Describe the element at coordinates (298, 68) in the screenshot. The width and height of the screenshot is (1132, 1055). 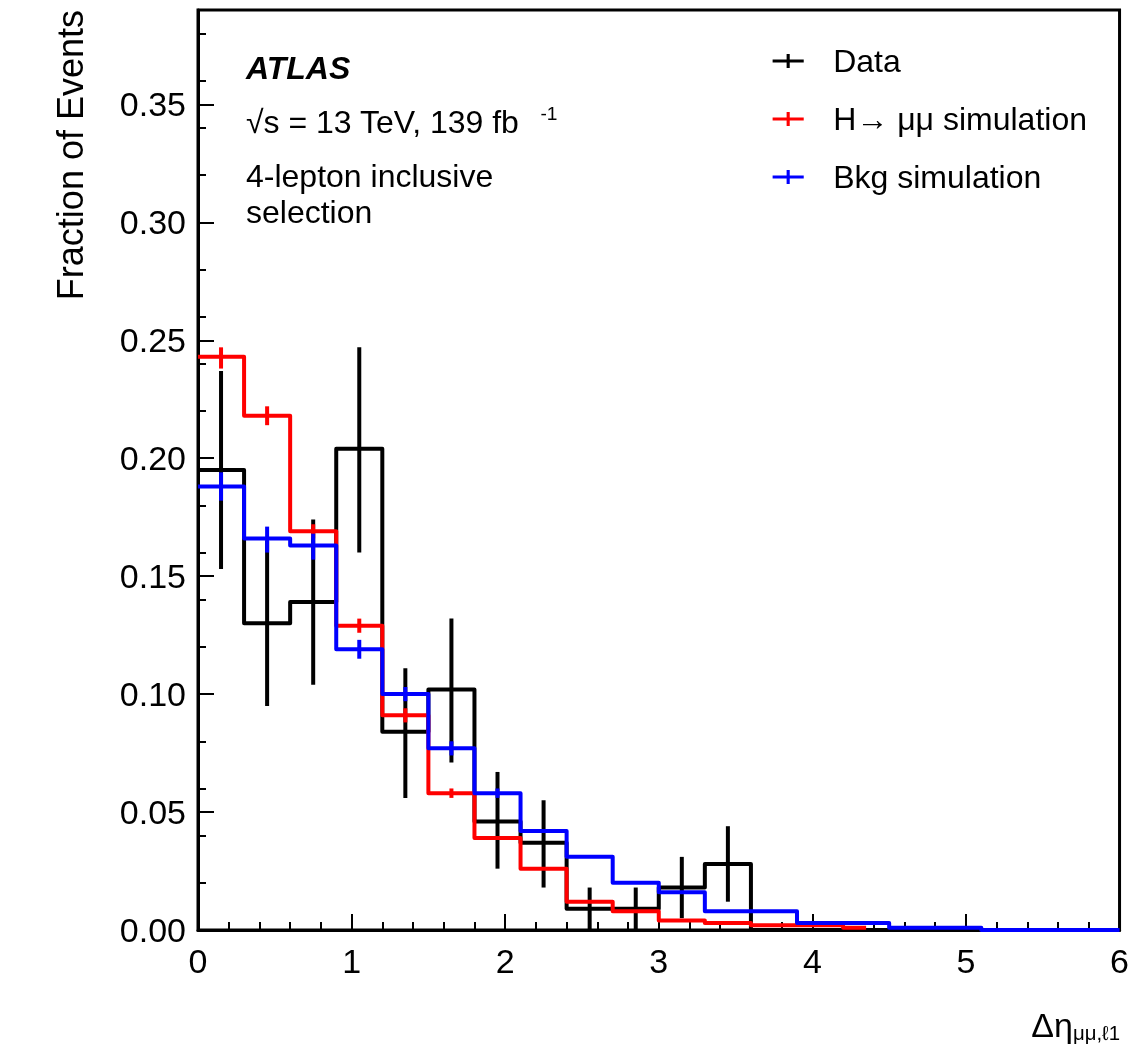
I see `annotation: ATLAS` at that location.